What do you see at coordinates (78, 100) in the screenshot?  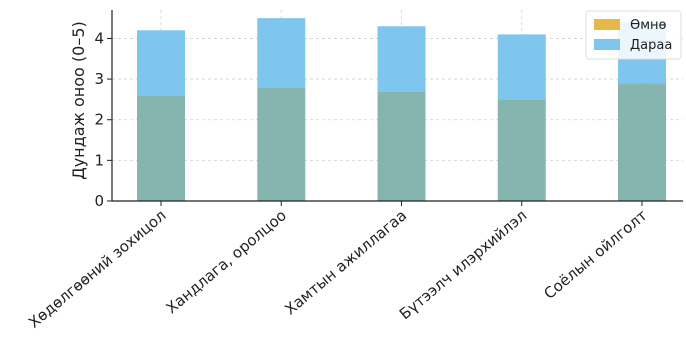 I see `y-axis-label: Дундаж оноо (0–5)` at bounding box center [78, 100].